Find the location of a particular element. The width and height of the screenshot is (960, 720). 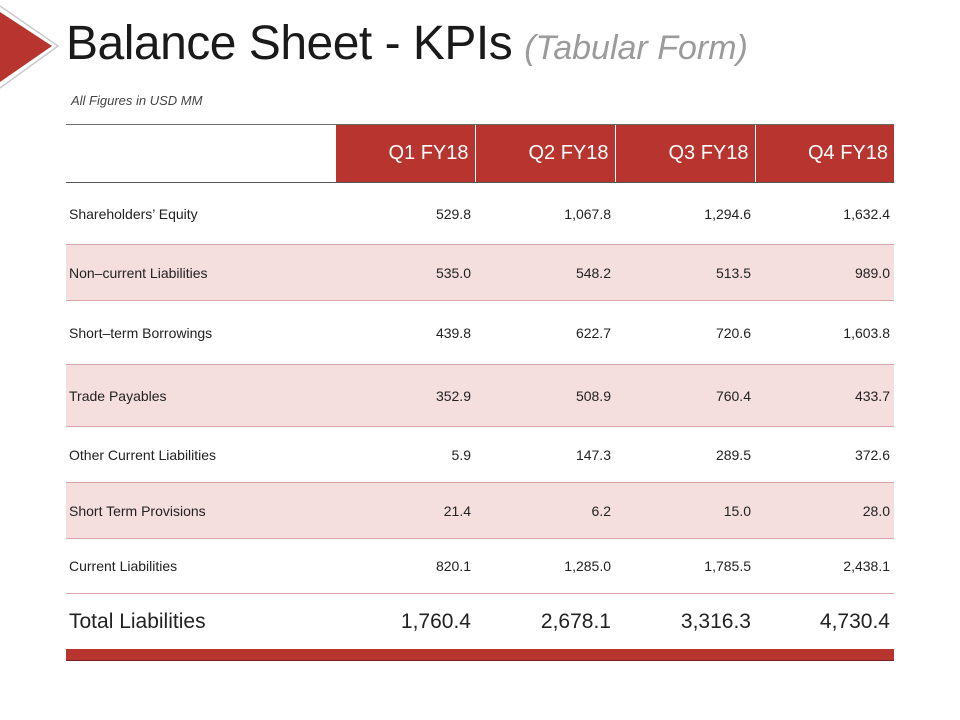

row-value: 372.6 is located at coordinates (824, 454).